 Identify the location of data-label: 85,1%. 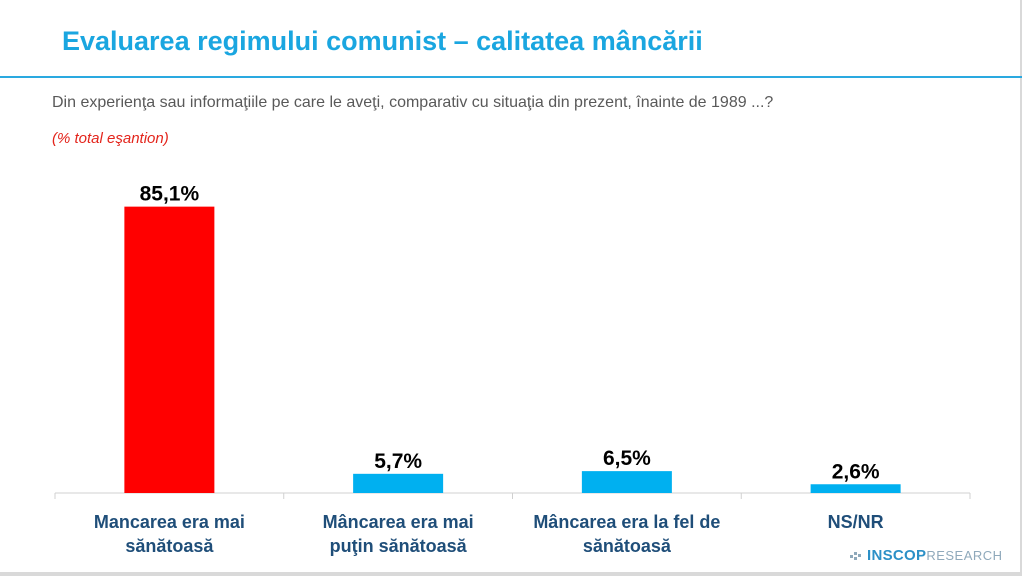
(170, 194).